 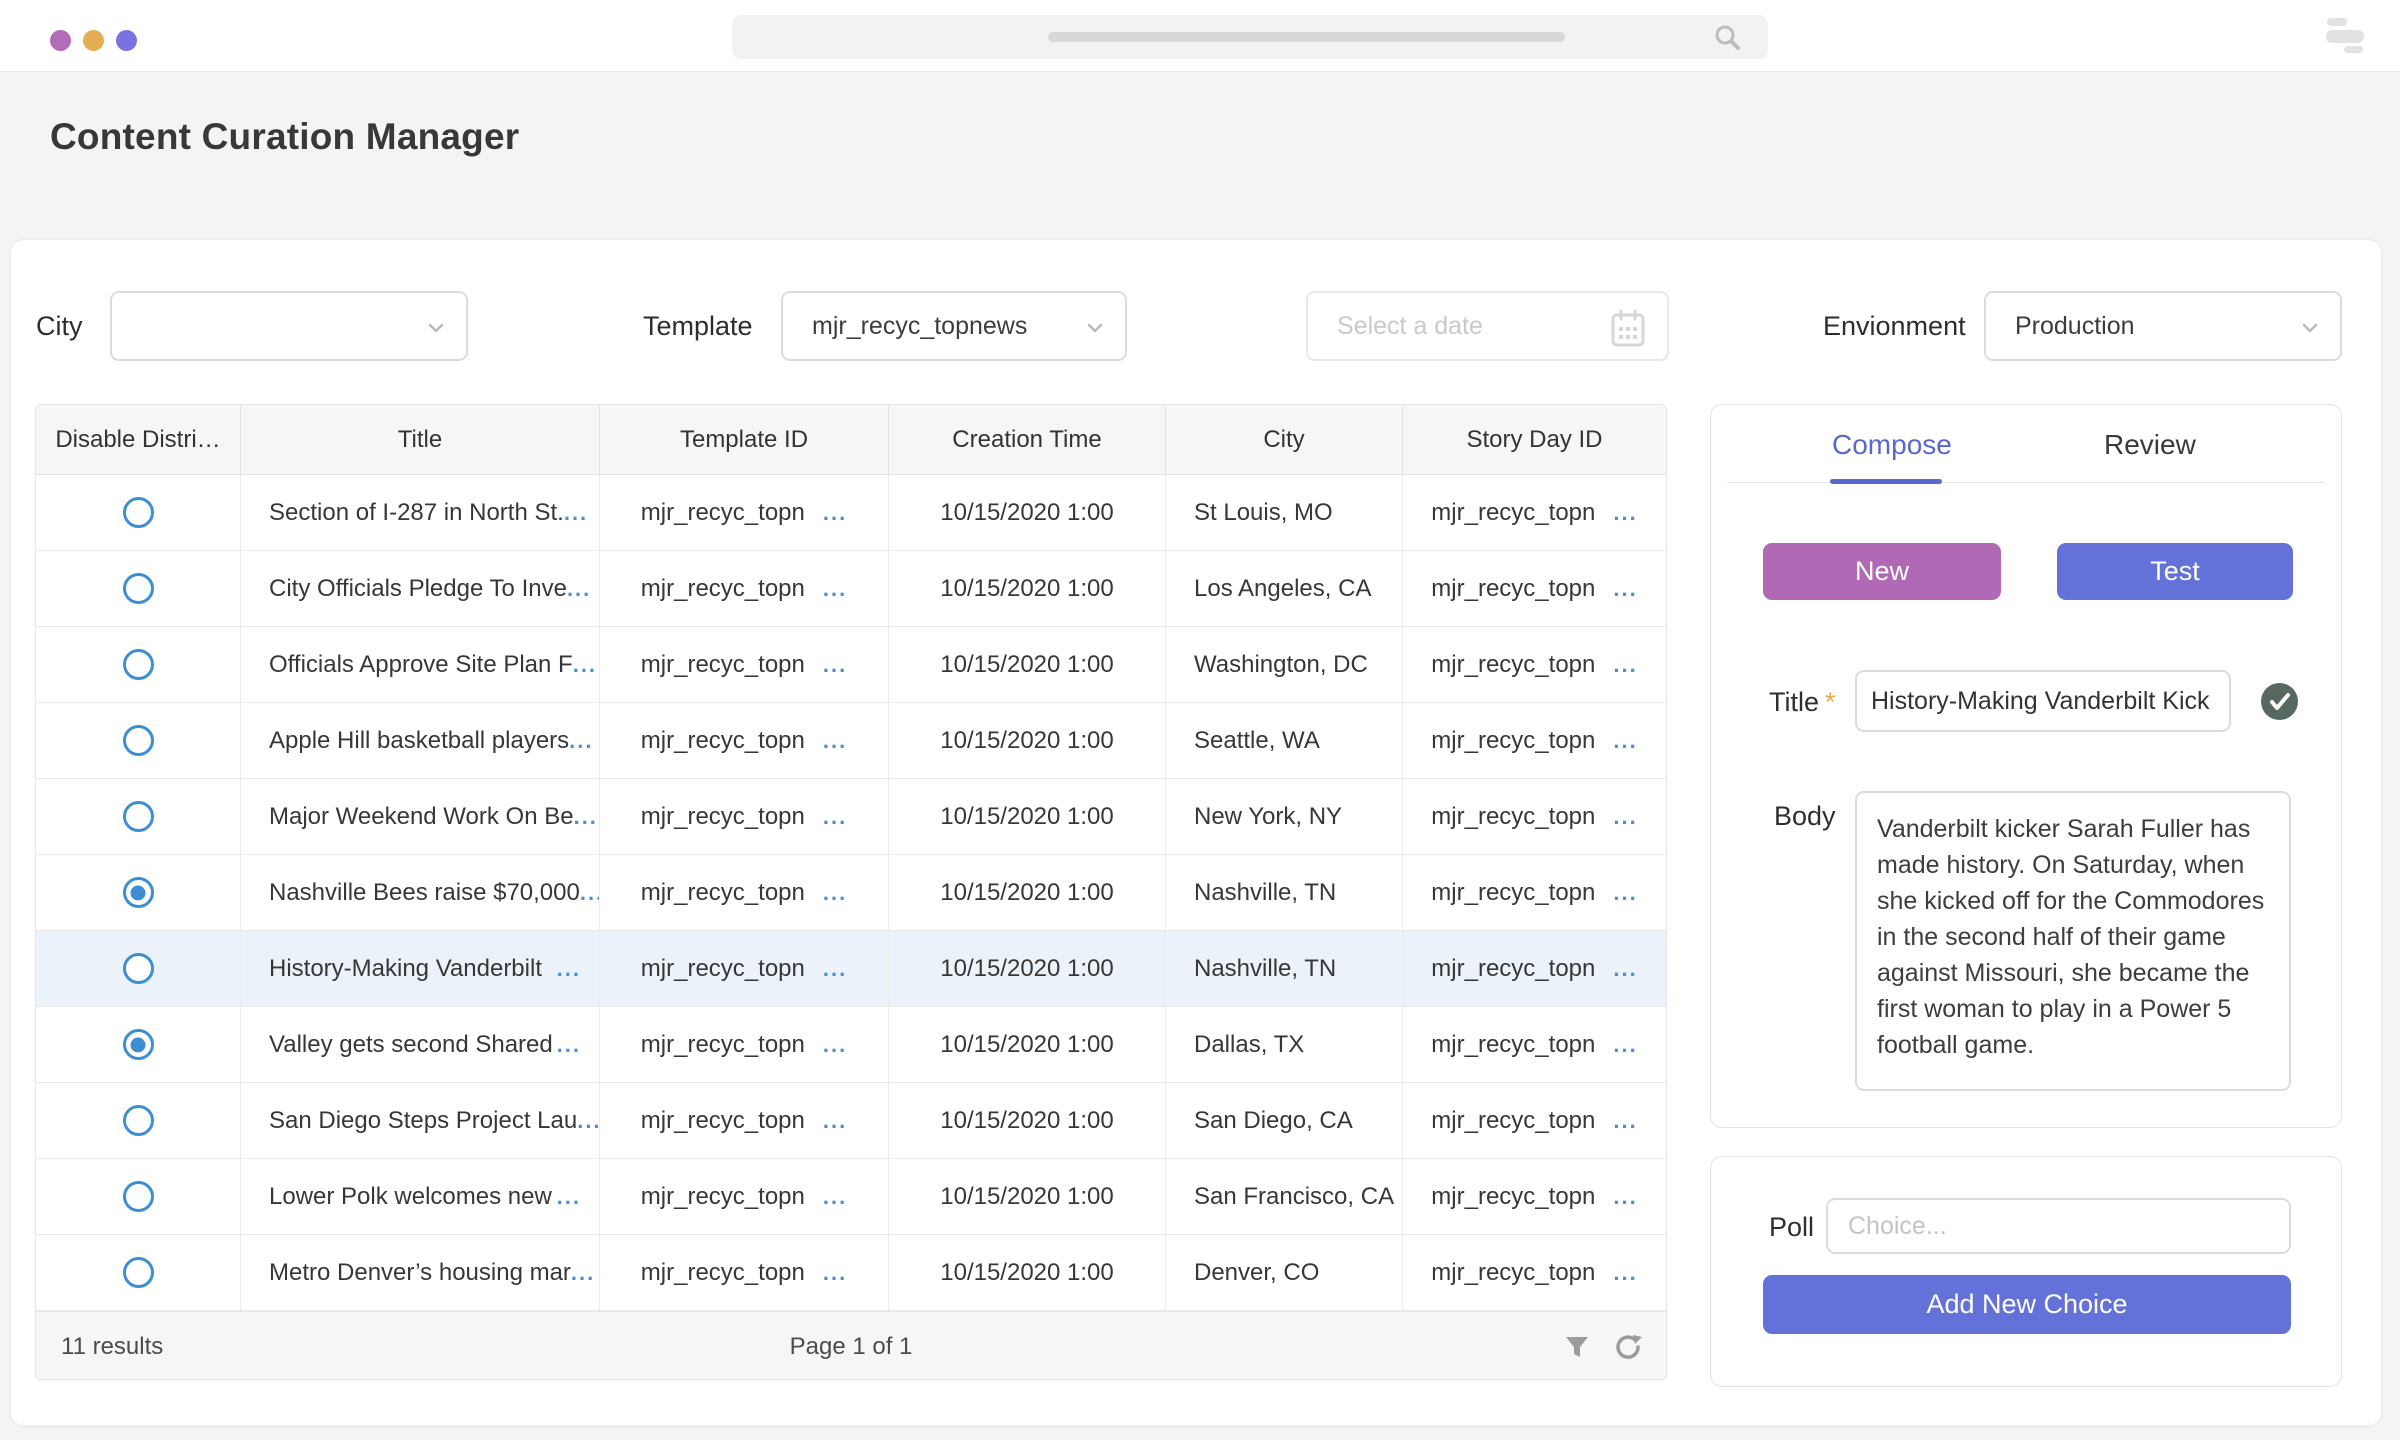 What do you see at coordinates (698, 326) in the screenshot?
I see `template-filter-label: Template` at bounding box center [698, 326].